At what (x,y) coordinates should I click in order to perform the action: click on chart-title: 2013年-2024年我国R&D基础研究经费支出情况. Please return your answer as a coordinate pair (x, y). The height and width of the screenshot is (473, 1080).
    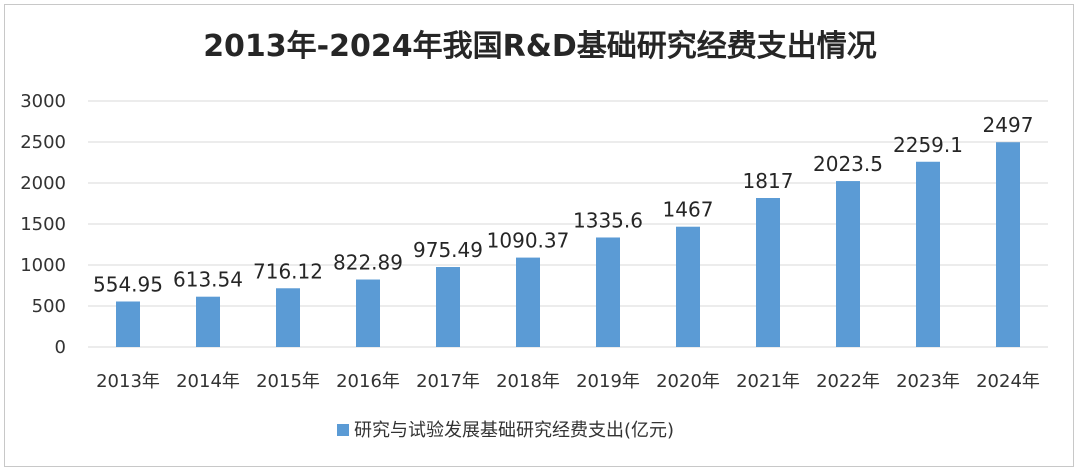
    Looking at the image, I should click on (540, 46).